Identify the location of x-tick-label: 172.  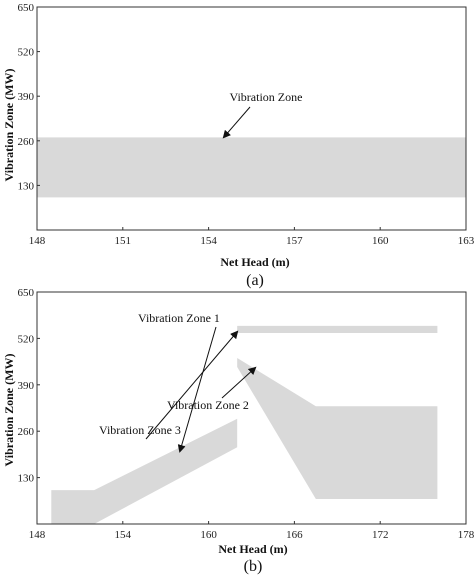
(380, 535).